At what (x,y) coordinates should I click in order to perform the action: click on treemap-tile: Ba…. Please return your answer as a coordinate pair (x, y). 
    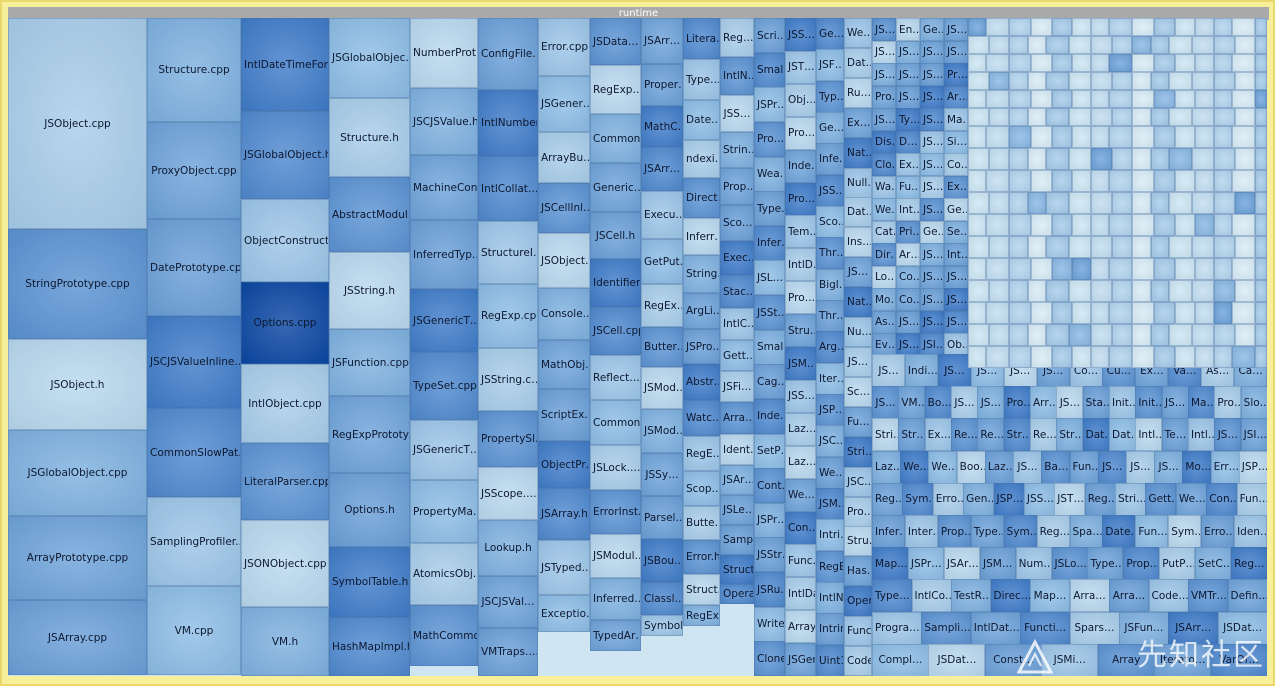
    Looking at the image, I should click on (1056, 467).